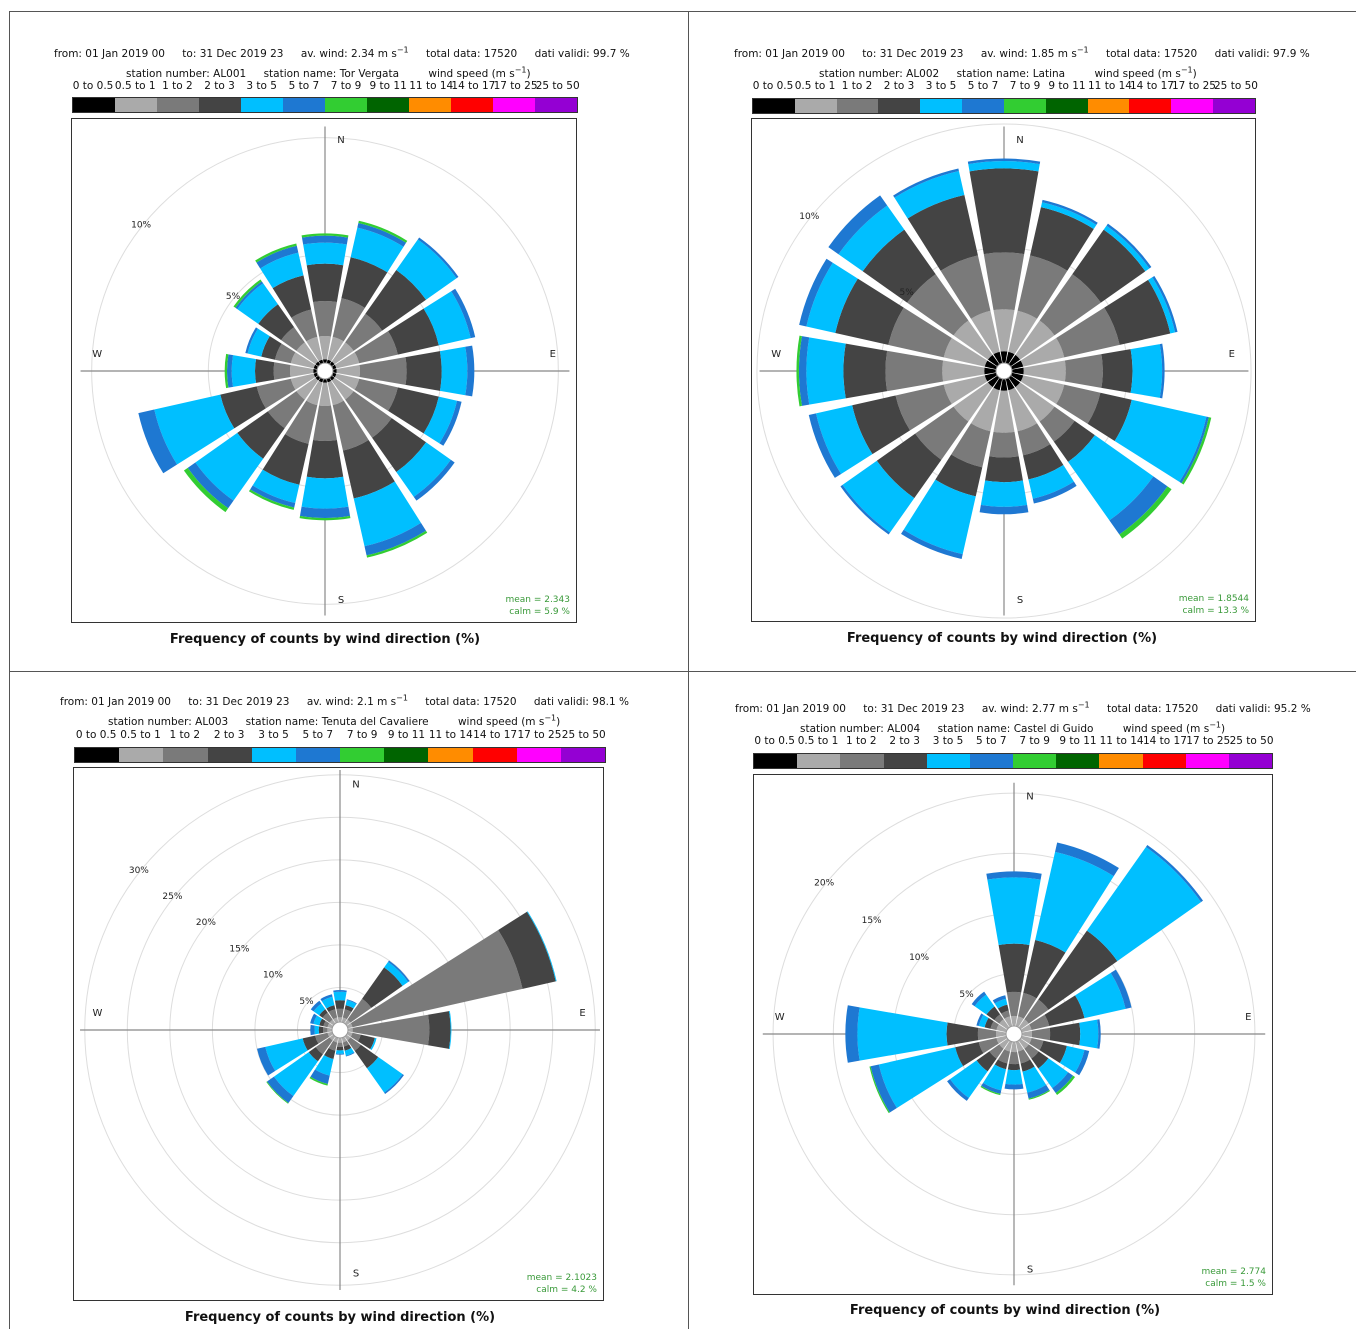 This screenshot has width=1356, height=1329. I want to click on to-label: to: 31 Dec 2019 23, so click(233, 53).